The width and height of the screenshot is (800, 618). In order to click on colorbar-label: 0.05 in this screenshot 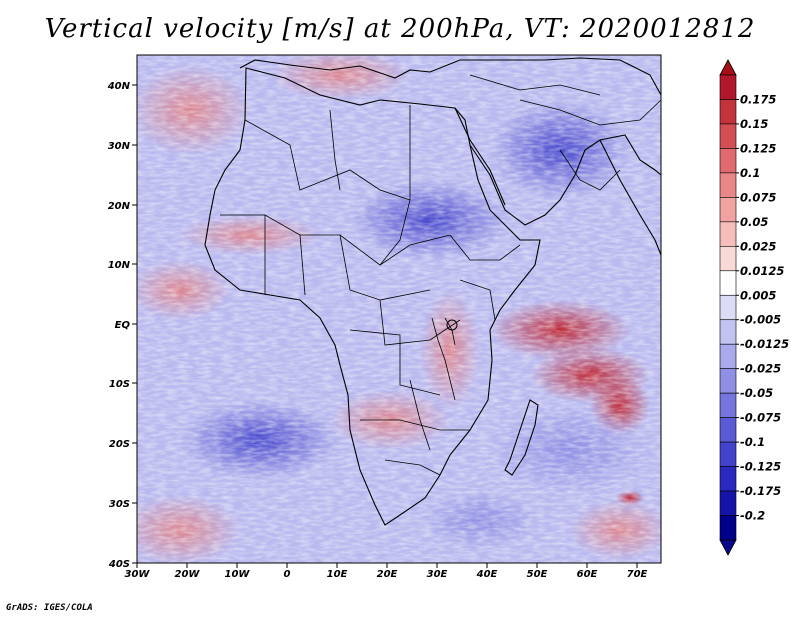, I will do `click(754, 222)`.